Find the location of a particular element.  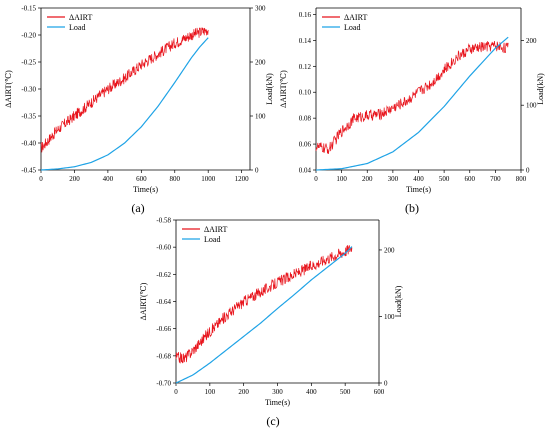

x-tick-label: 1000 is located at coordinates (208, 179).